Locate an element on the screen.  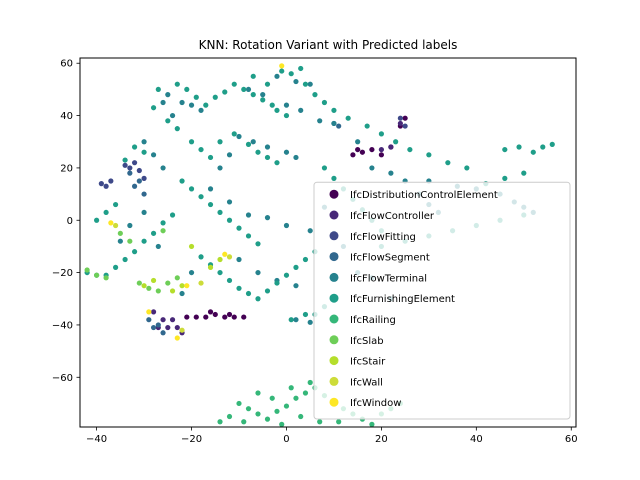
y-tick-label-0: −60 is located at coordinates (62, 378).